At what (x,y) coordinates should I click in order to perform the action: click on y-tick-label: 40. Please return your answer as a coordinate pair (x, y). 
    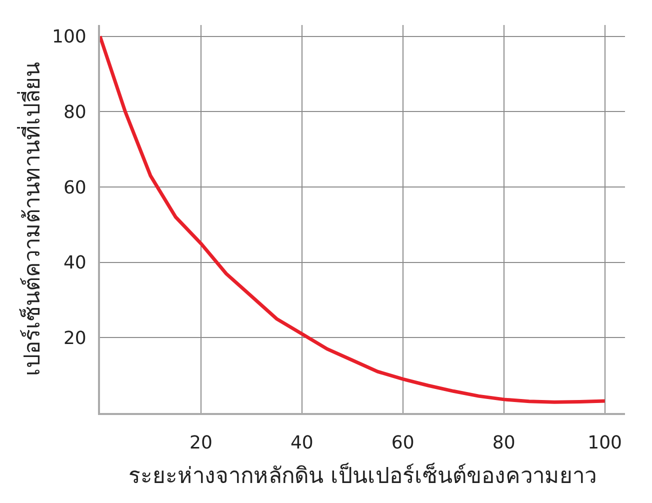
    Looking at the image, I should click on (74, 263).